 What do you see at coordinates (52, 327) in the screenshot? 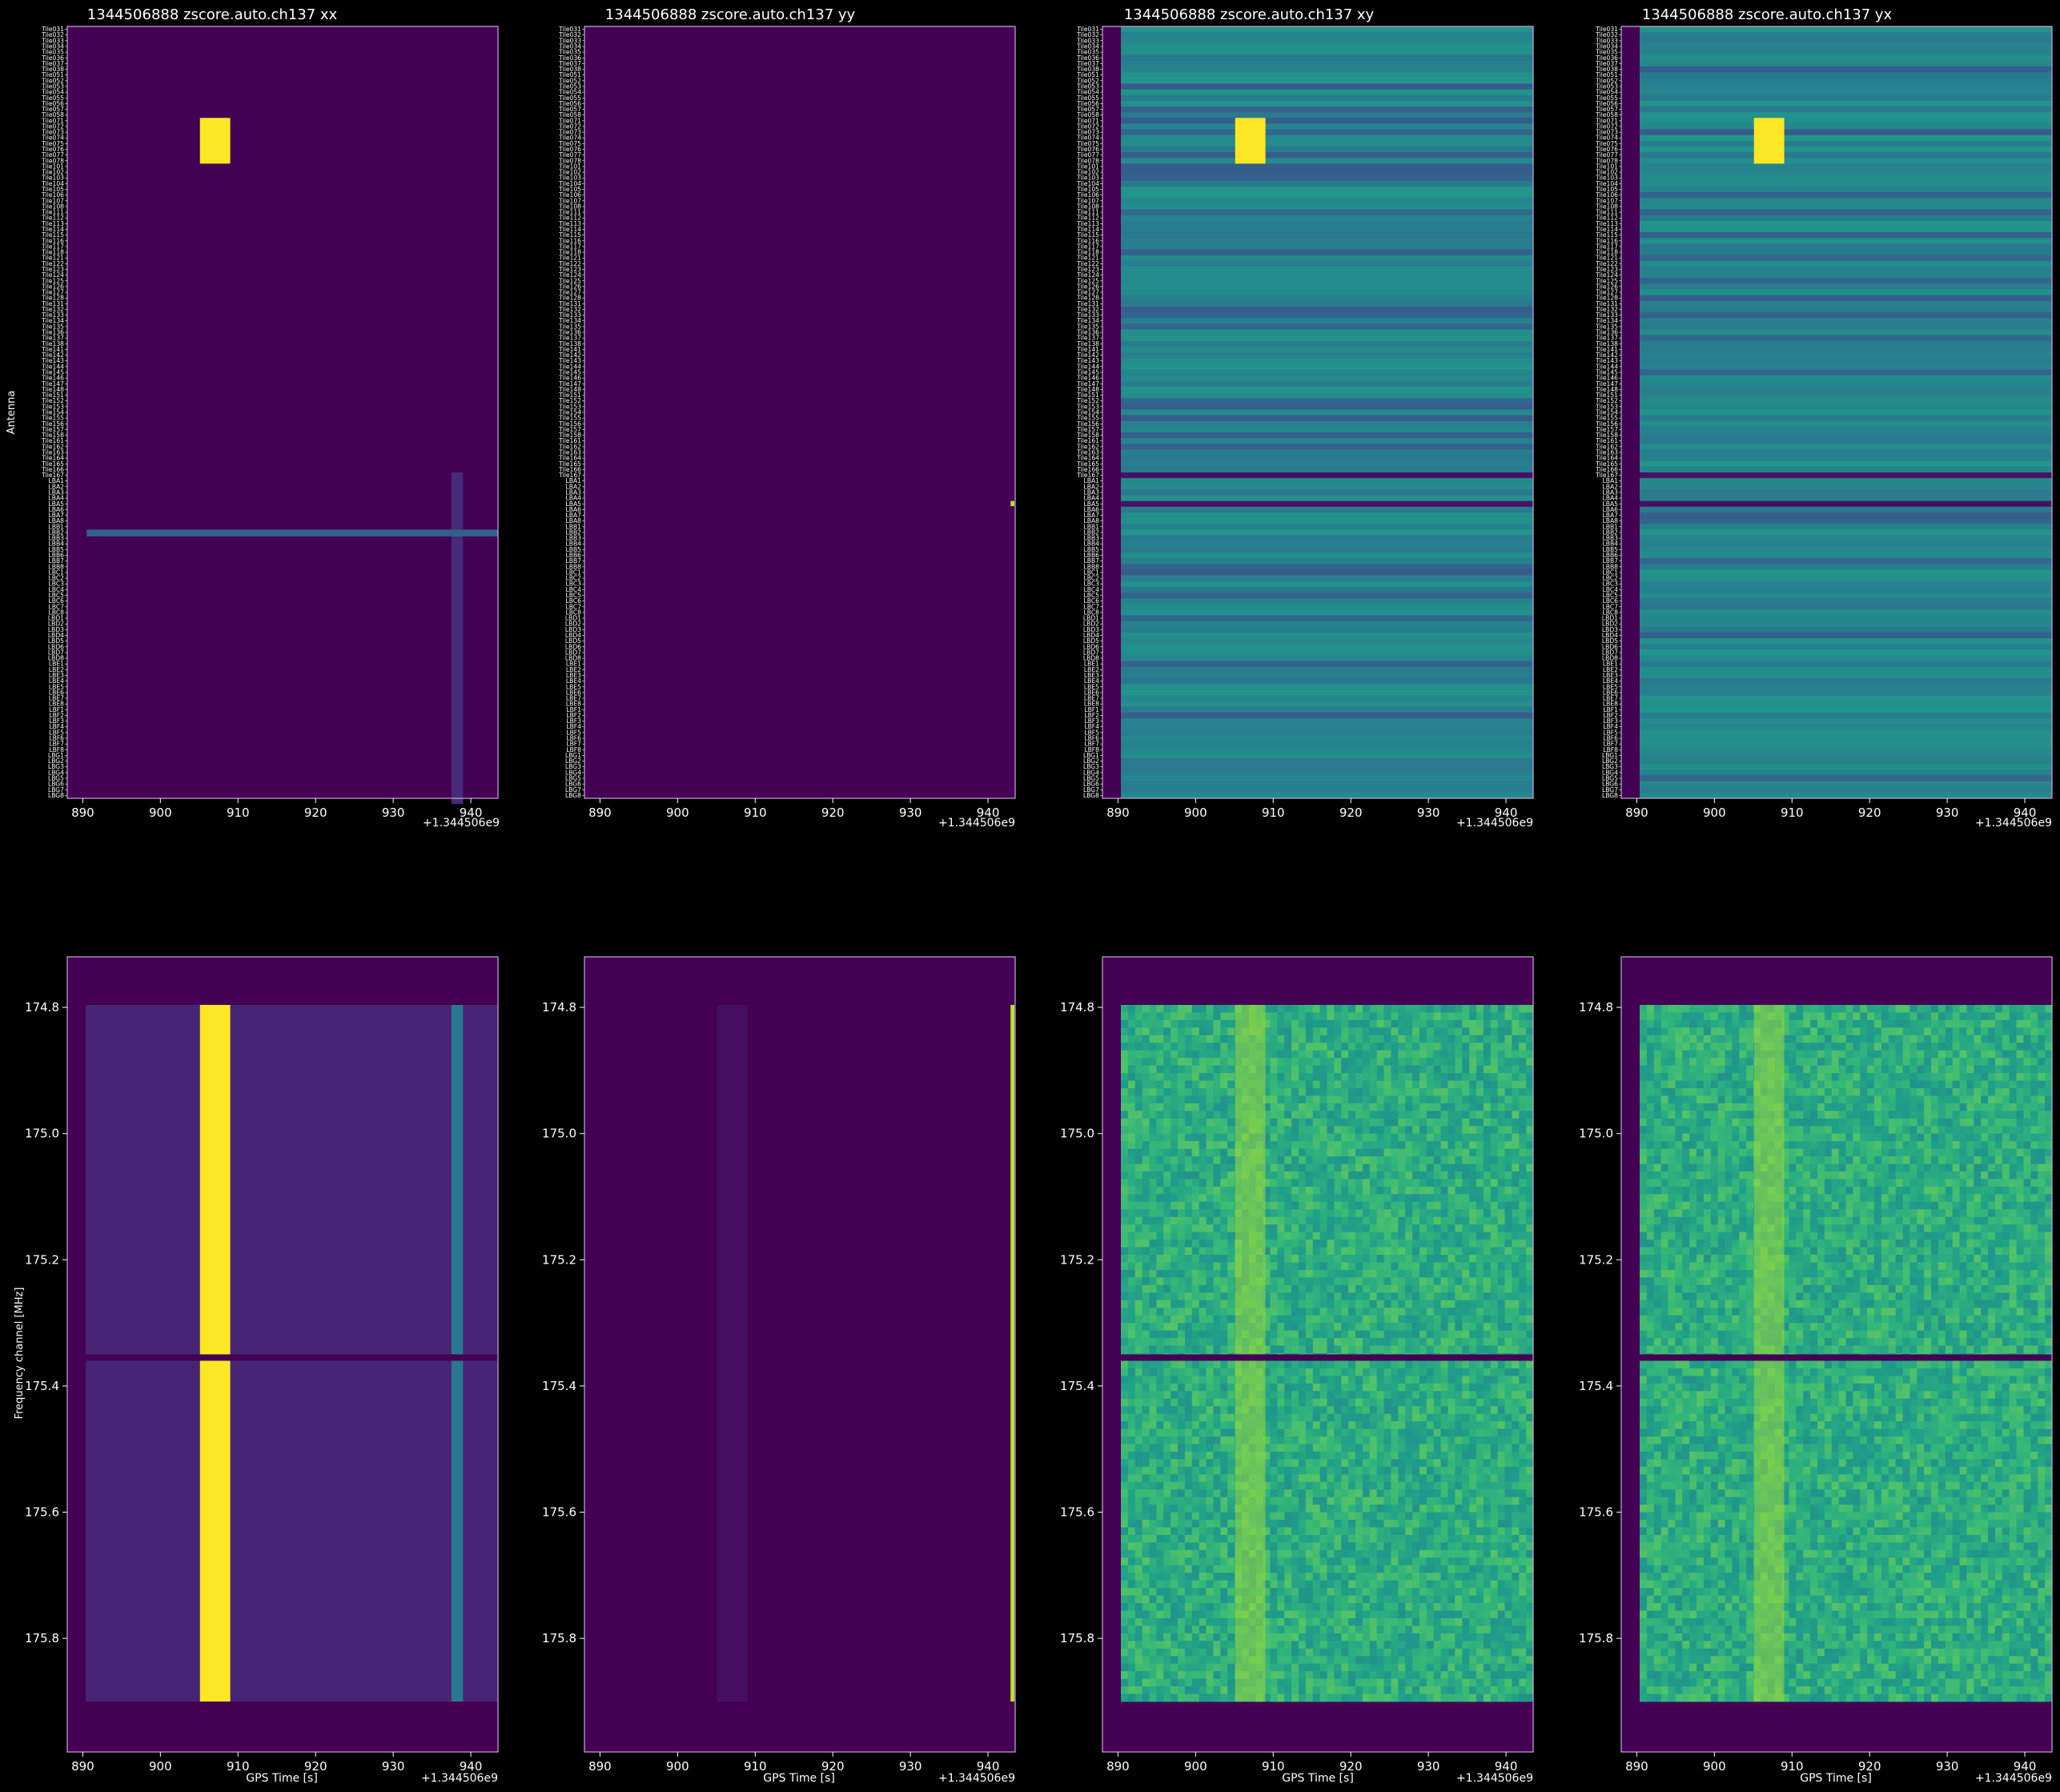
I see `y-tick-label: Tile135` at bounding box center [52, 327].